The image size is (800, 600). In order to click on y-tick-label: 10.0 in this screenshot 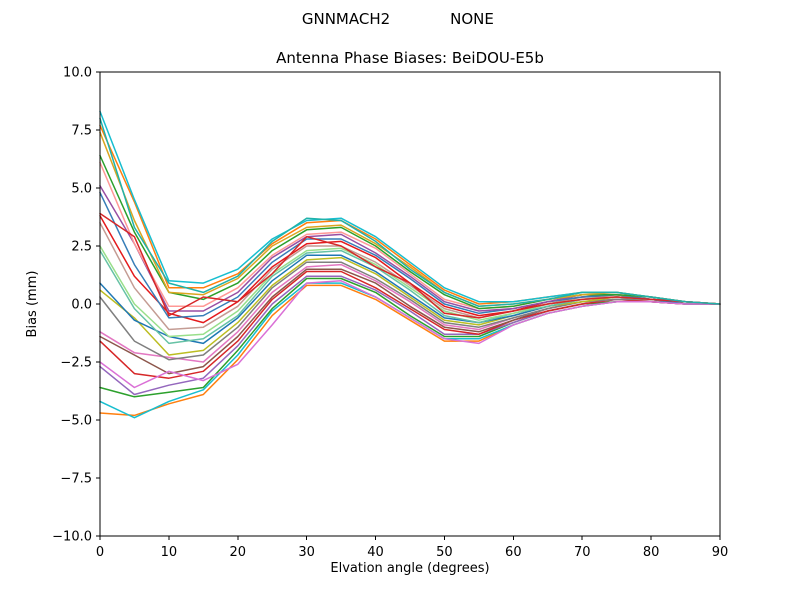, I will do `click(77, 73)`.